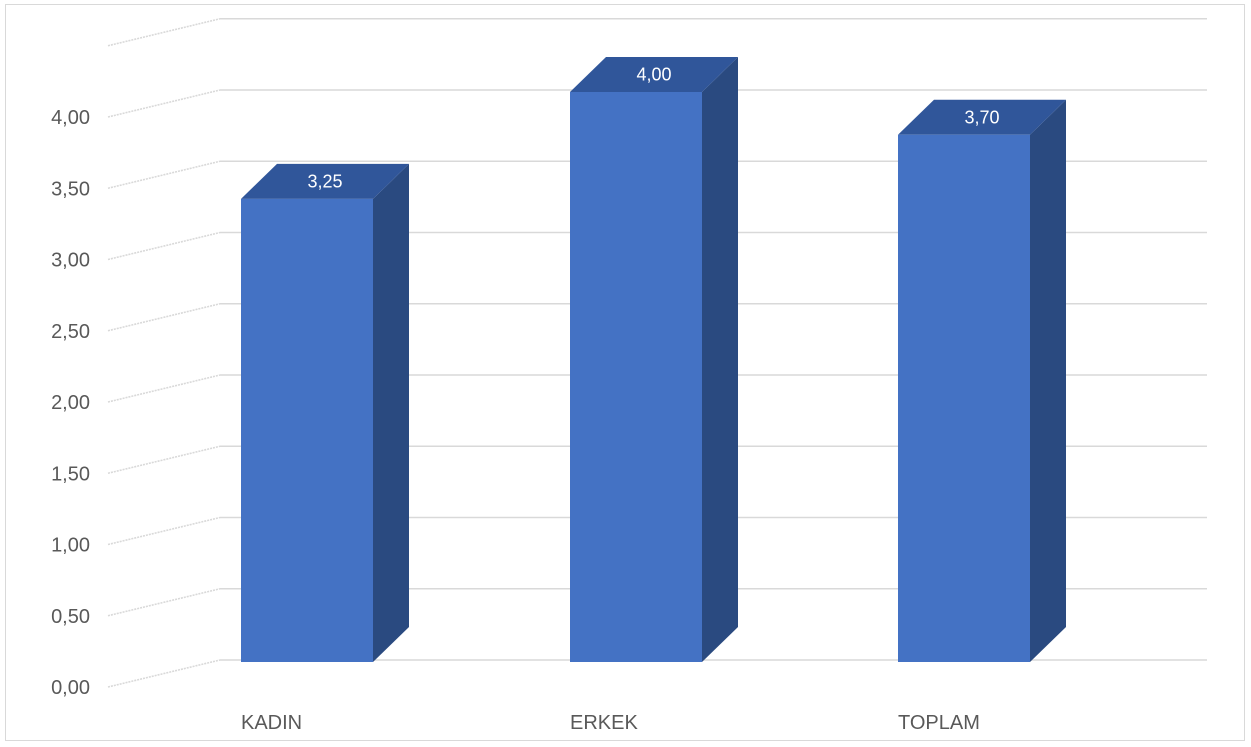  I want to click on x-category-label: KADIN, so click(271, 723).